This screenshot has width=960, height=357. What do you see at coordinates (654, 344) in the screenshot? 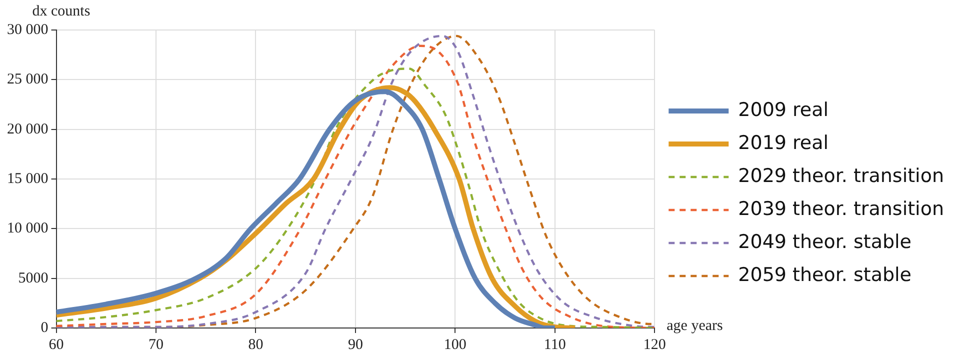
I see `x-tick-label: 120` at bounding box center [654, 344].